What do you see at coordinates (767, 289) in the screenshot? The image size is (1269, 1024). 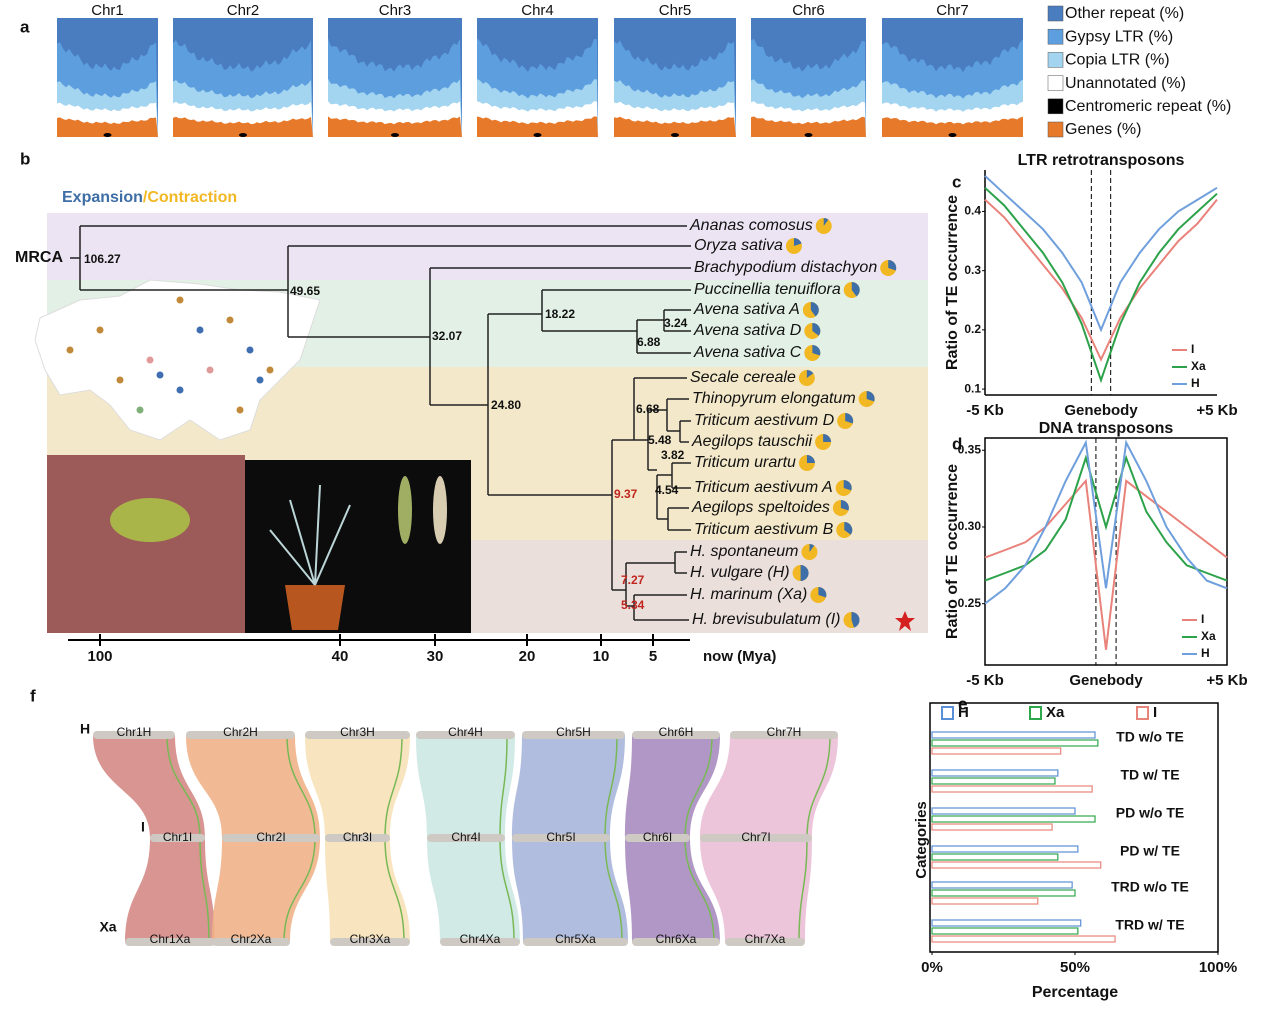 I see `species-label: Puccinellia tenuiflora` at bounding box center [767, 289].